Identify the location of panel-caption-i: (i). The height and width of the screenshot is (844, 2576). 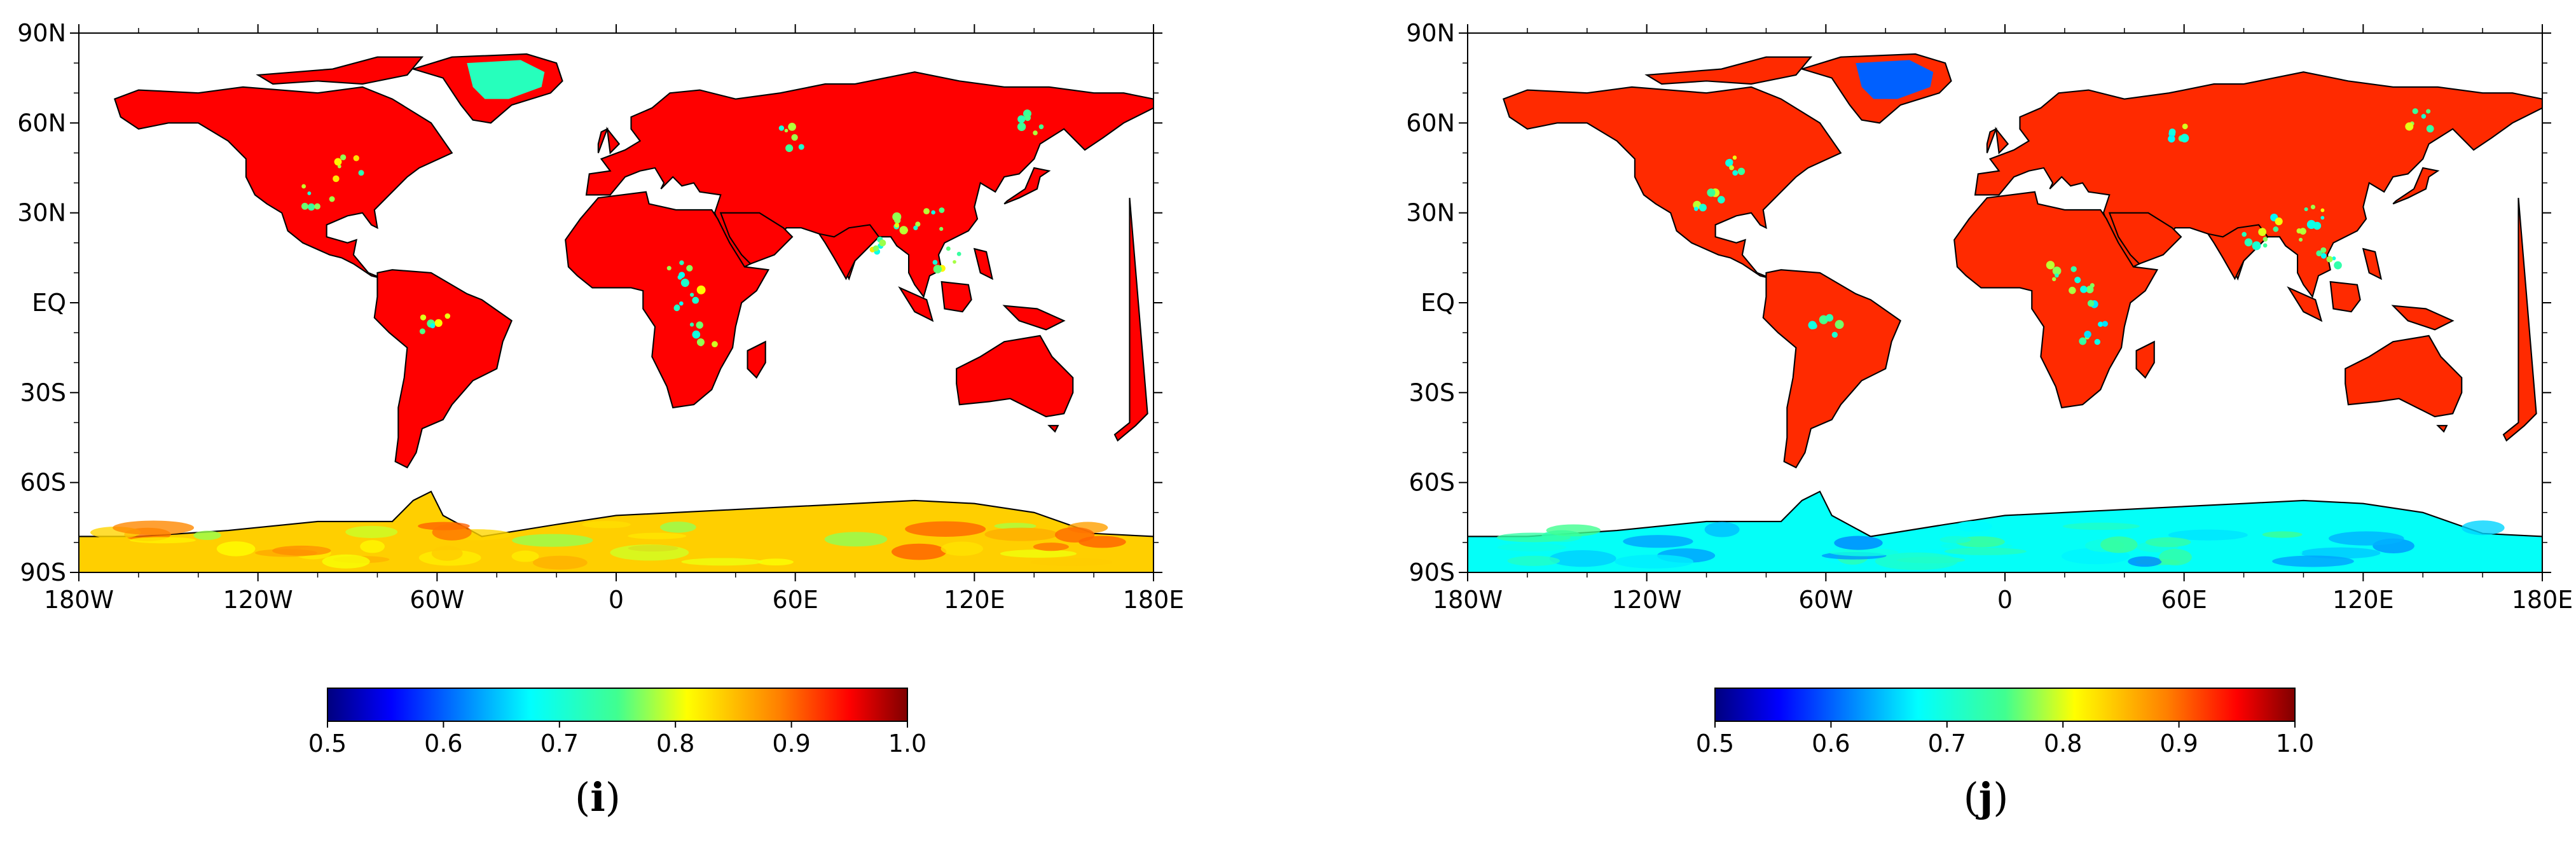
(598, 797).